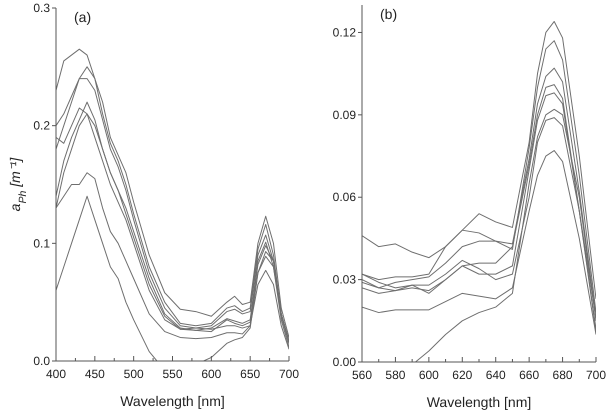 The width and height of the screenshot is (608, 416). Describe the element at coordinates (344, 362) in the screenshot. I see `y-tick-label: 0.00` at that location.